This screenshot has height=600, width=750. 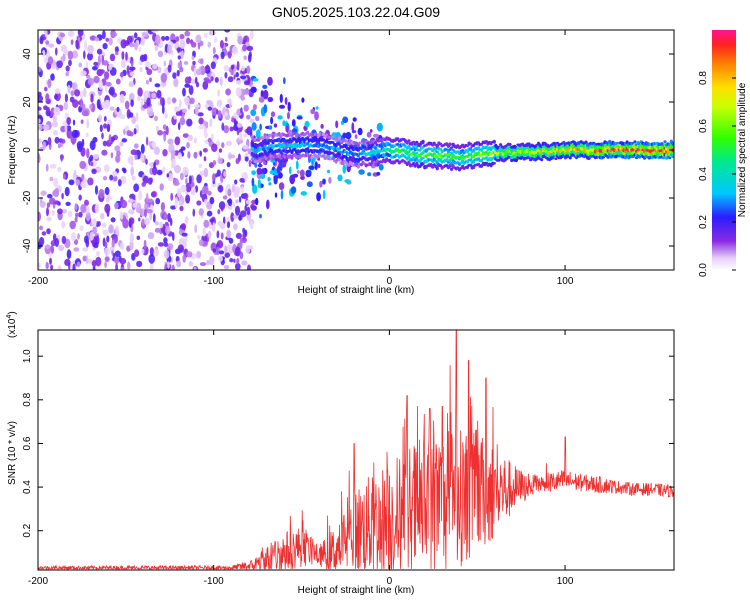 What do you see at coordinates (12, 150) in the screenshot?
I see `spectrogram-ylabel: Frequency (Hz)` at bounding box center [12, 150].